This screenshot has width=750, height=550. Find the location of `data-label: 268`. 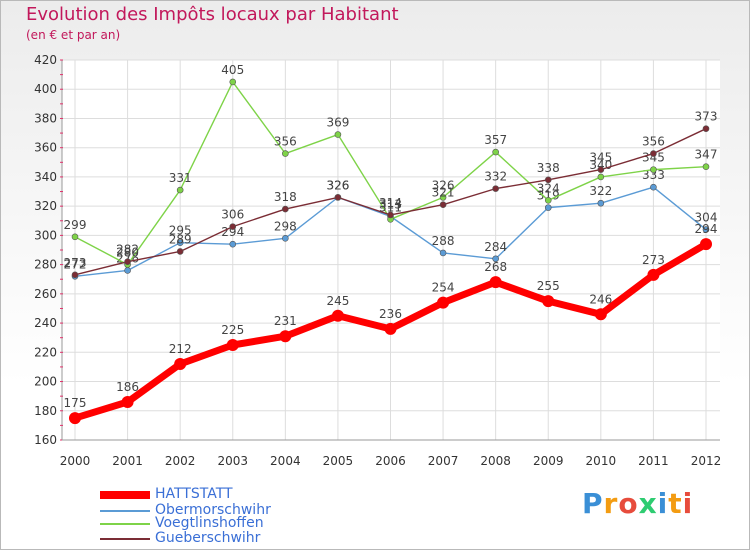

data-label: 268 is located at coordinates (495, 267).